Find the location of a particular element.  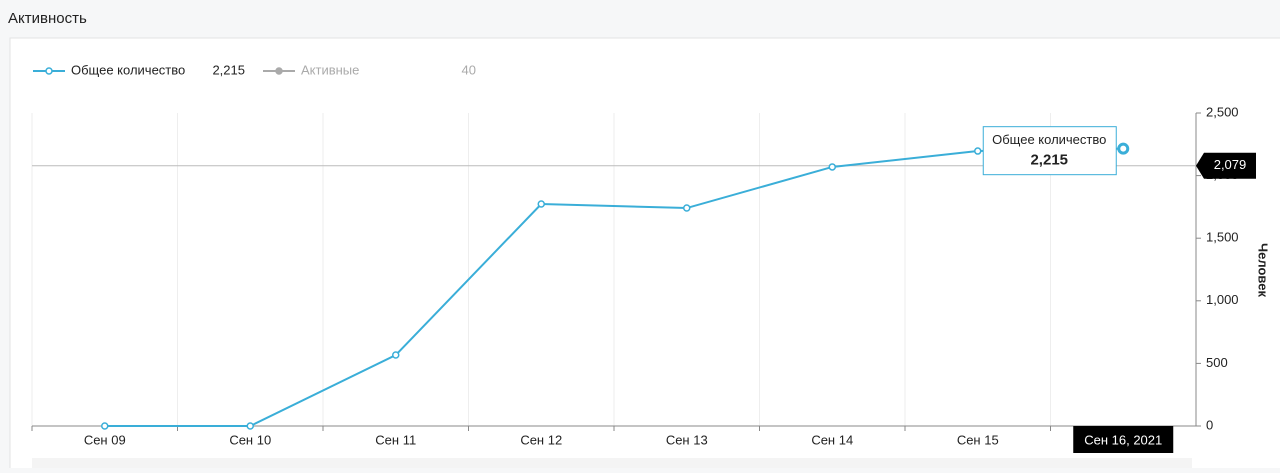

x-tick-label: Сен 13 is located at coordinates (687, 439).